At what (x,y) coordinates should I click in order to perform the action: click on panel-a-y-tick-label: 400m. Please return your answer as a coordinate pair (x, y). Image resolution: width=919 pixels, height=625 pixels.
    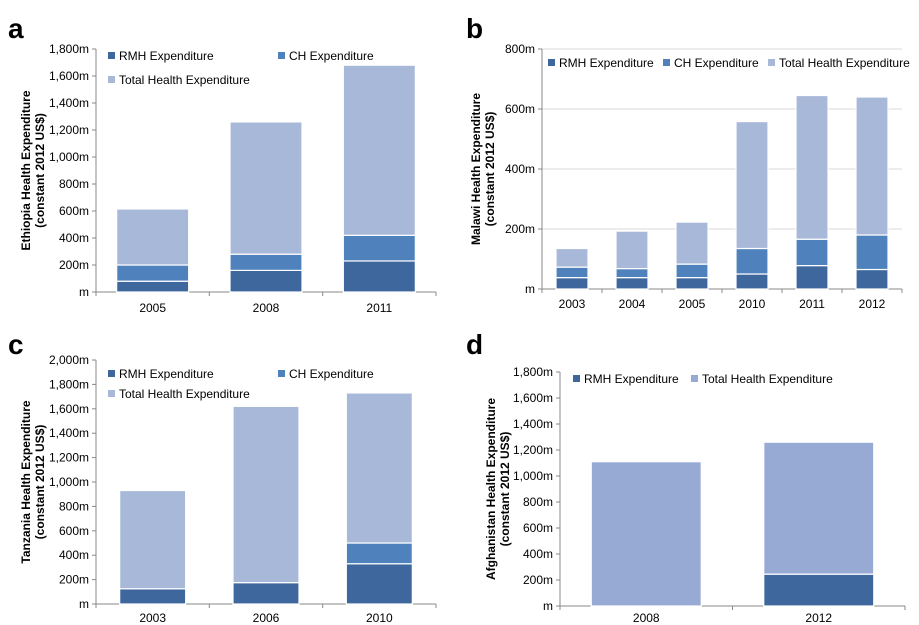
    Looking at the image, I should click on (74, 238).